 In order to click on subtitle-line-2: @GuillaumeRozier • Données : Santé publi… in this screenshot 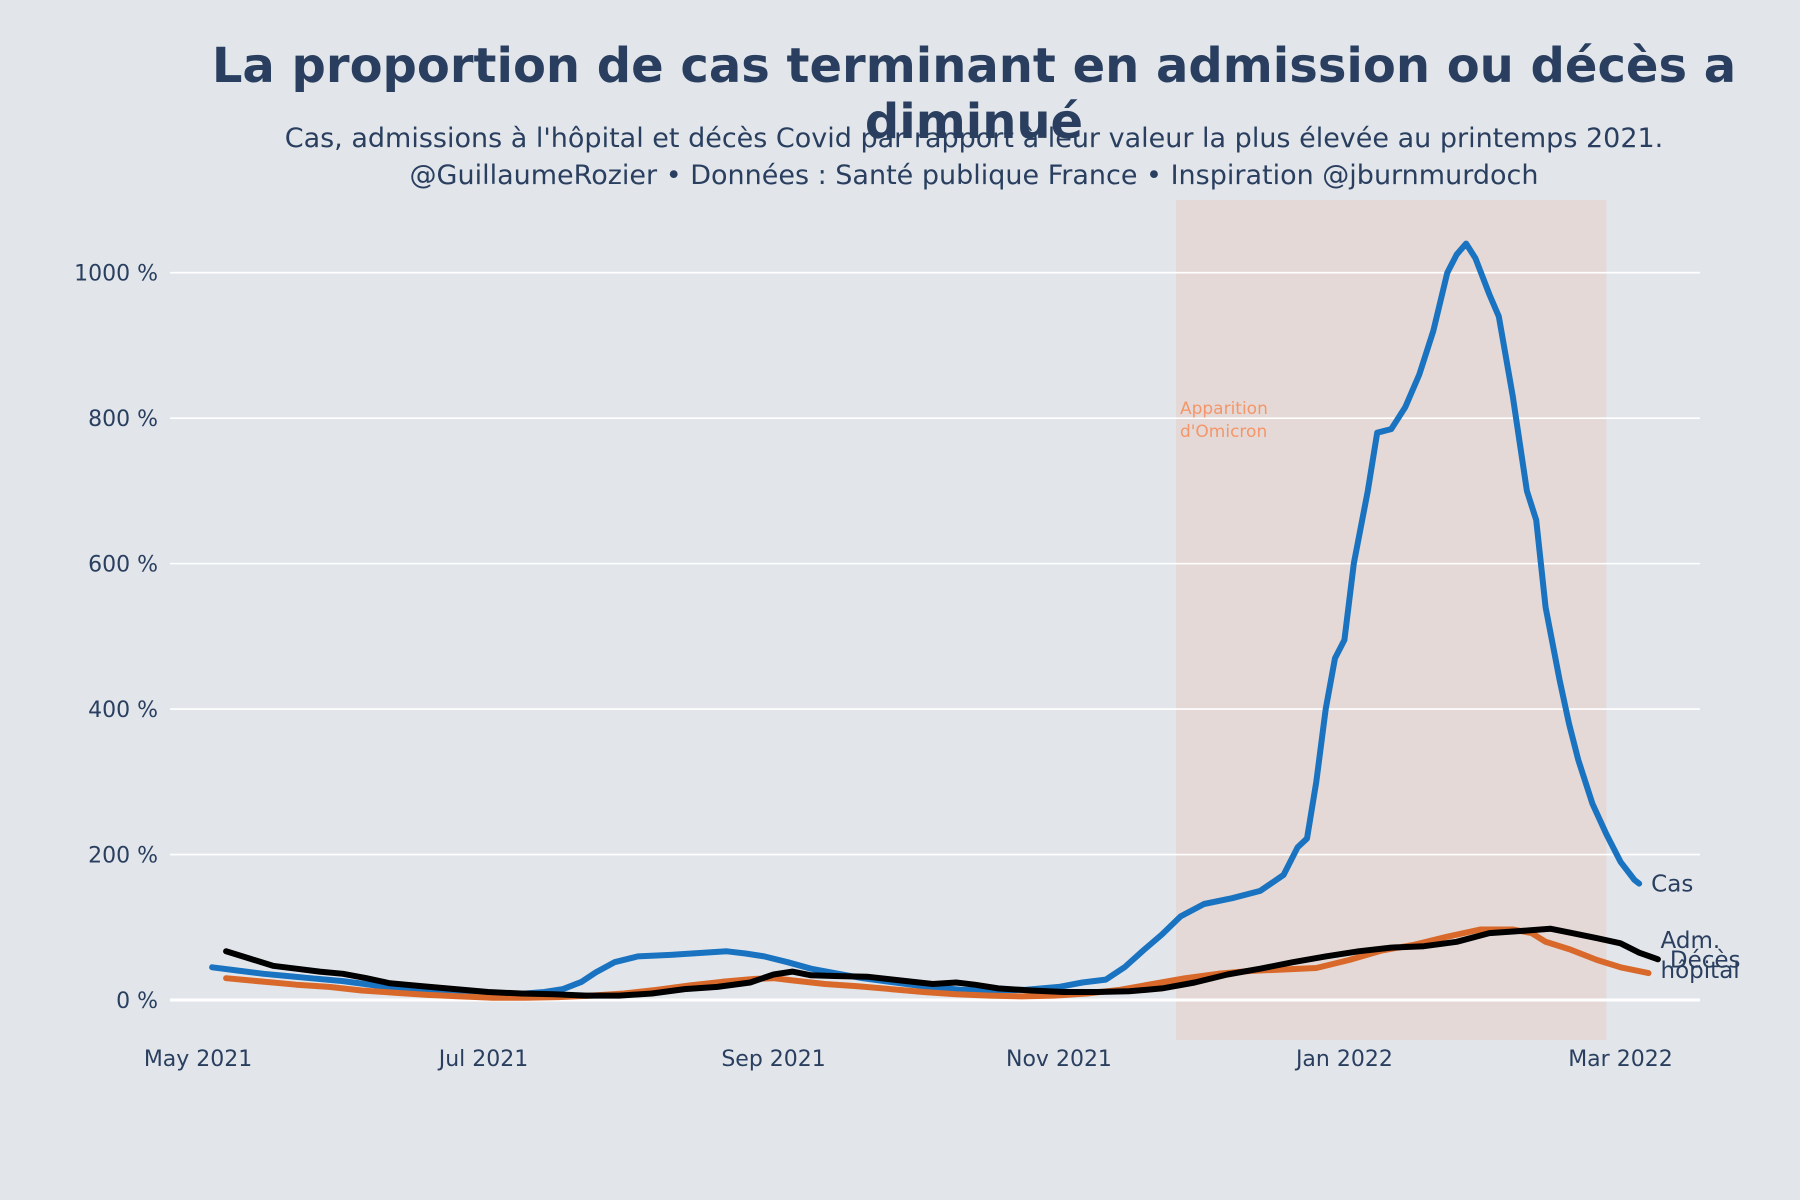, I will do `click(974, 175)`.